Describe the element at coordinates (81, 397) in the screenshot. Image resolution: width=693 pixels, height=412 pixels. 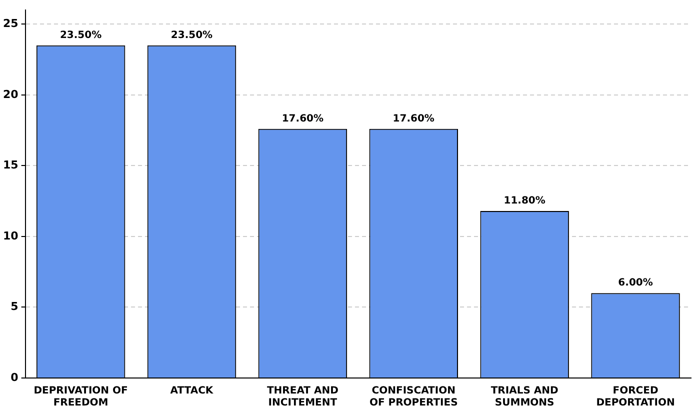
I see `x-tick-label: DEPRIVATION OF FREEDOM` at that location.